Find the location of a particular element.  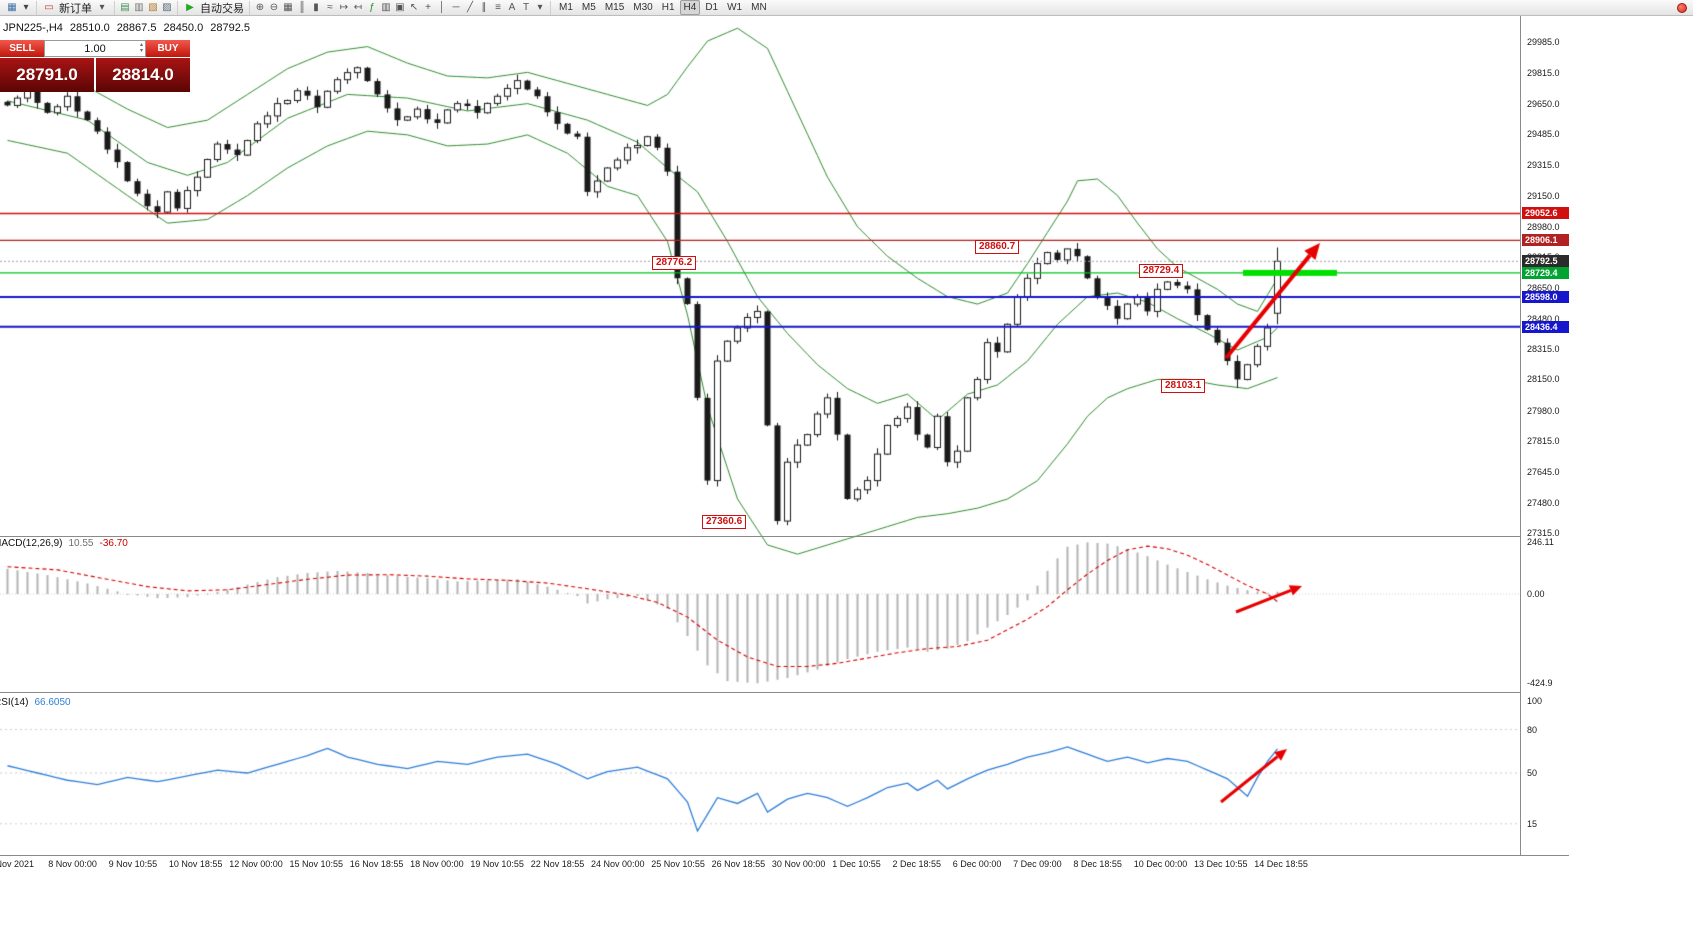

timeframe-H4: H4 is located at coordinates (690, 7).